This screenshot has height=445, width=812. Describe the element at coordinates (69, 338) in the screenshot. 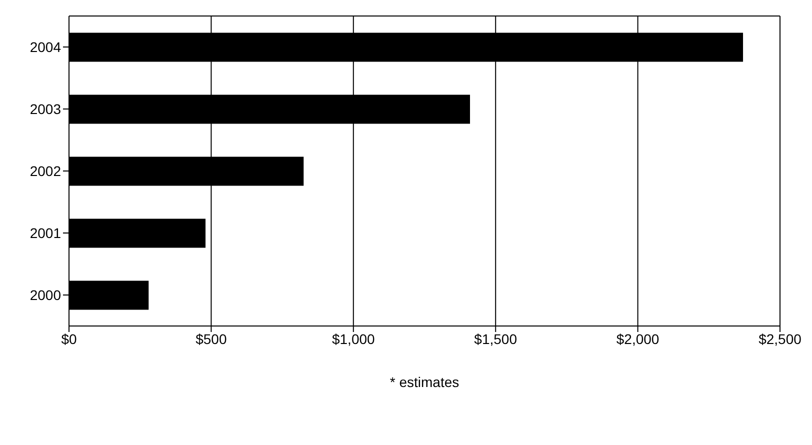

I see `x-tick-label: $0` at that location.